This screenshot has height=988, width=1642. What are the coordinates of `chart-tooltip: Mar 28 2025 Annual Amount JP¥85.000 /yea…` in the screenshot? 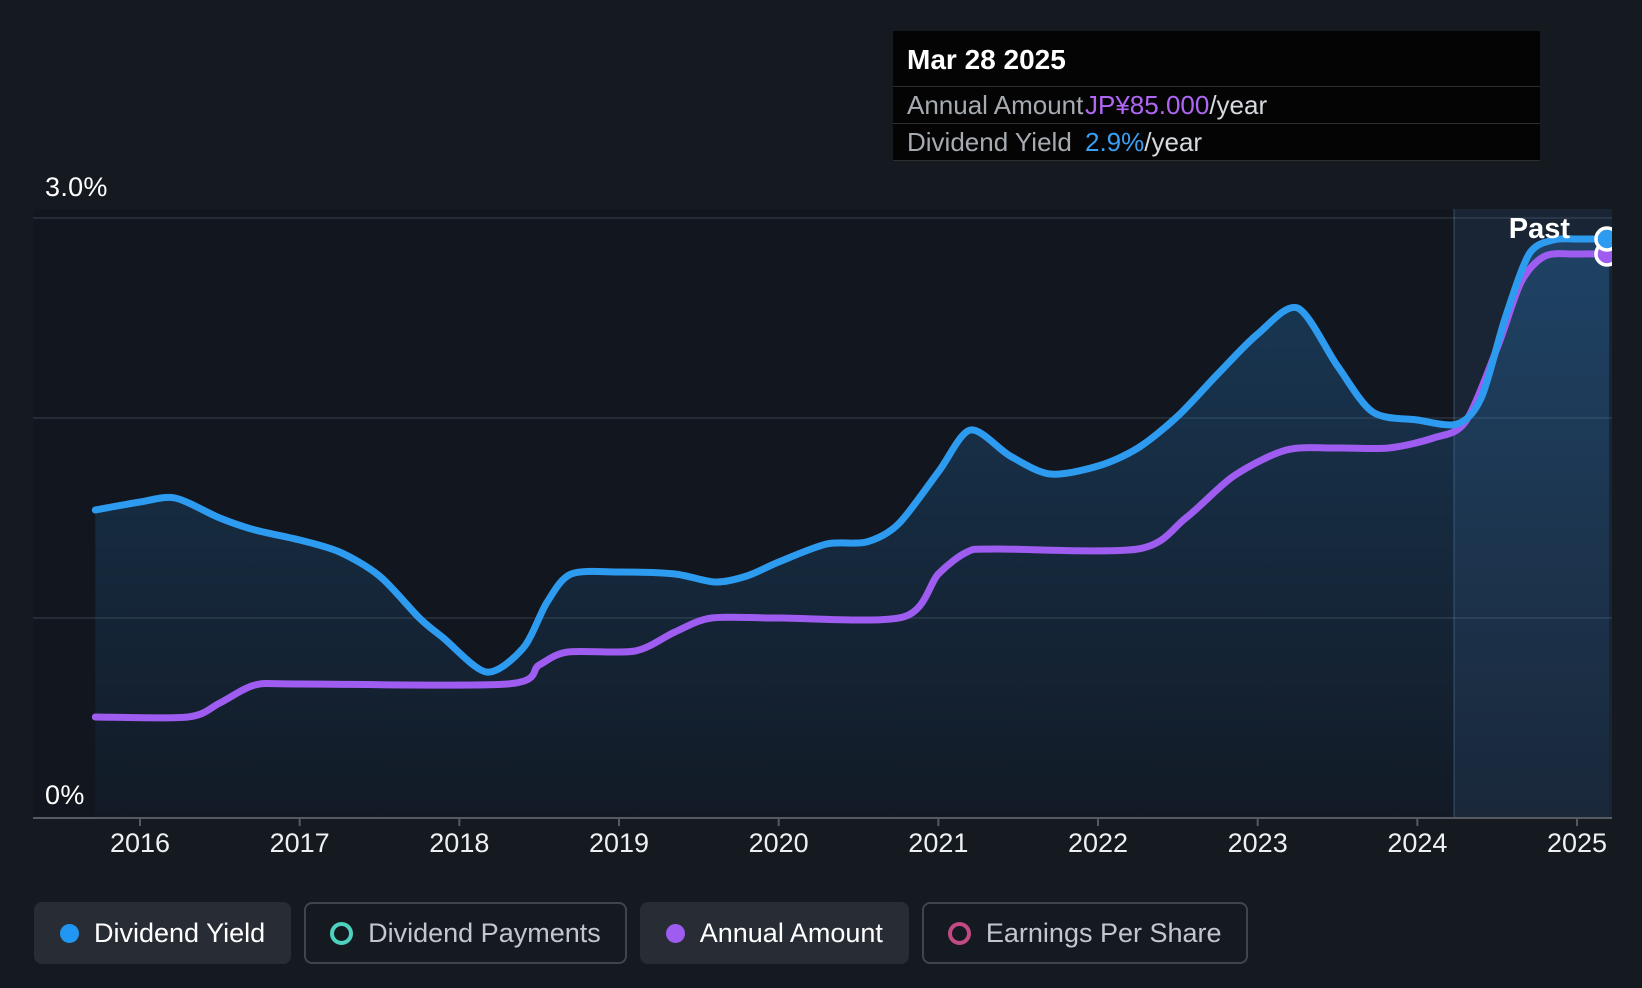 It's located at (1216, 96).